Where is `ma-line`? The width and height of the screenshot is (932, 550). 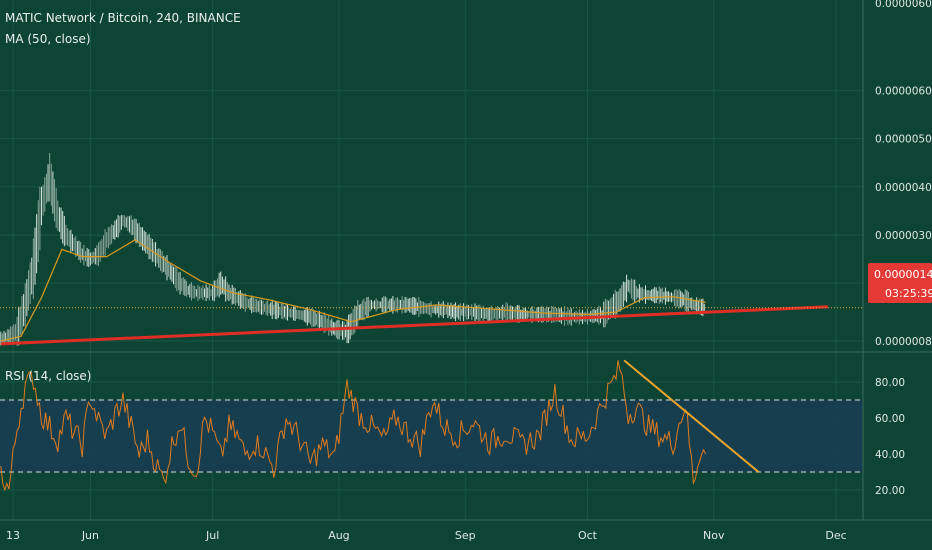 ma-line is located at coordinates (353, 290).